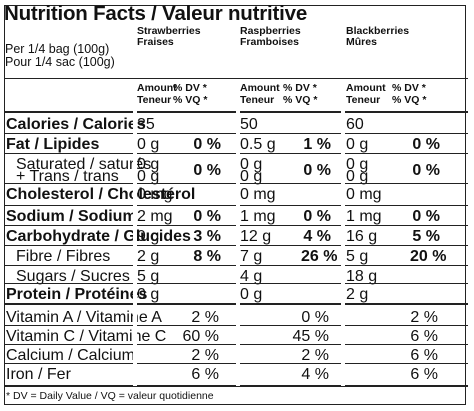 The width and height of the screenshot is (474, 411). What do you see at coordinates (251, 256) in the screenshot?
I see `nutrient-amount: 7 g` at bounding box center [251, 256].